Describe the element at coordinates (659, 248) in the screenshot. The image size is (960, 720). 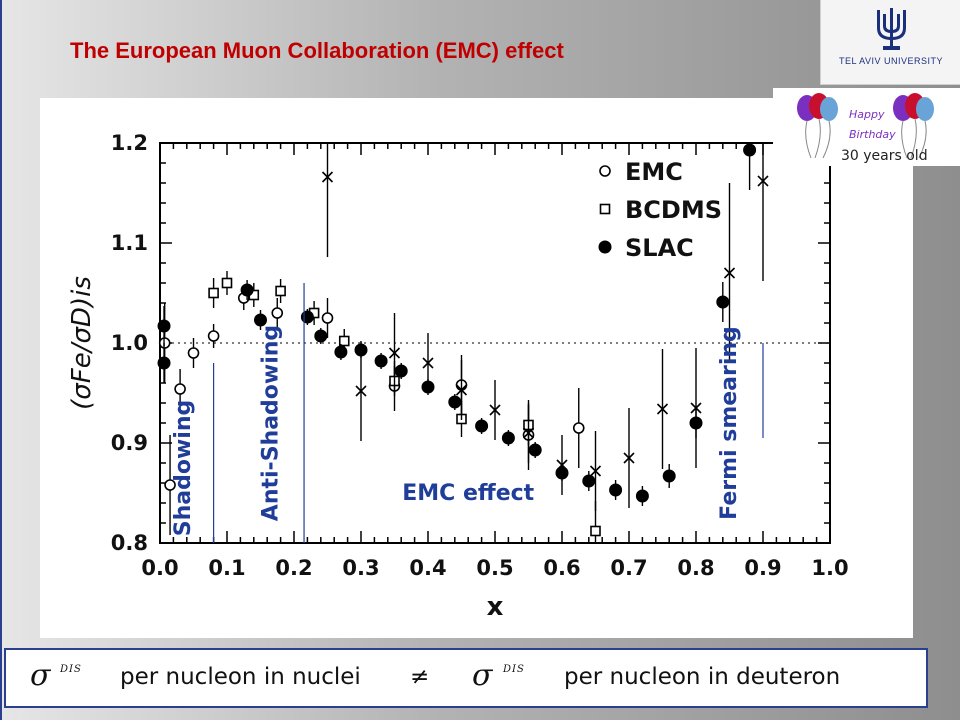
I see `legend-label: SLAC` at that location.